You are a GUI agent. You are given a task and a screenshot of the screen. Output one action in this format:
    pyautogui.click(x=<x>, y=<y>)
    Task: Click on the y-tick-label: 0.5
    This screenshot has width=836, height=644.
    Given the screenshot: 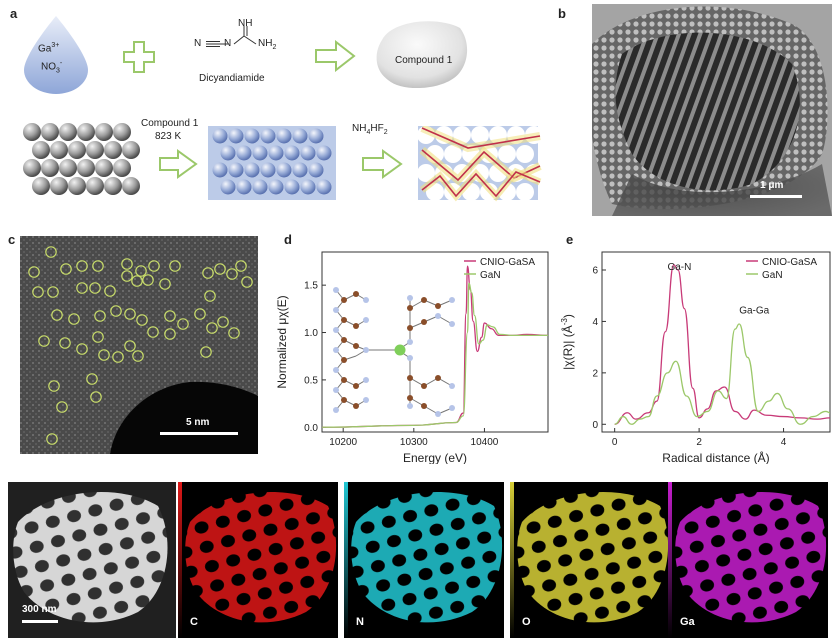 What is the action you would take?
    pyautogui.click(x=311, y=380)
    